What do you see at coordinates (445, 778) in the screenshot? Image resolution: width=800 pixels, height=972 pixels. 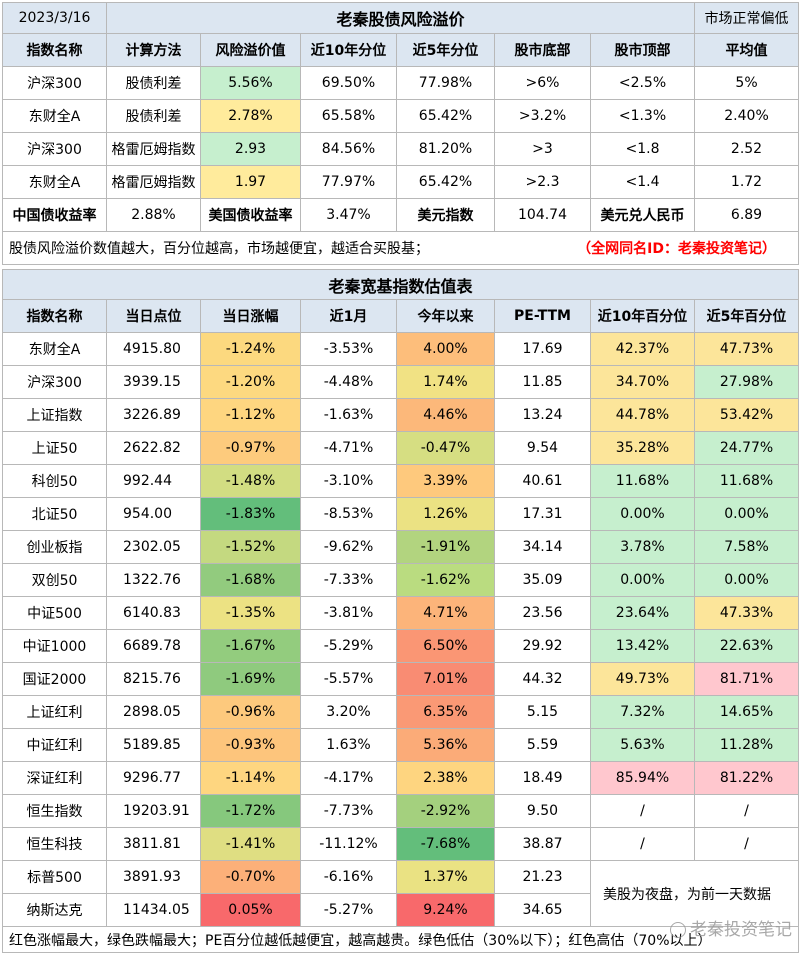 I see `valuation-cell: 2.38%` at bounding box center [445, 778].